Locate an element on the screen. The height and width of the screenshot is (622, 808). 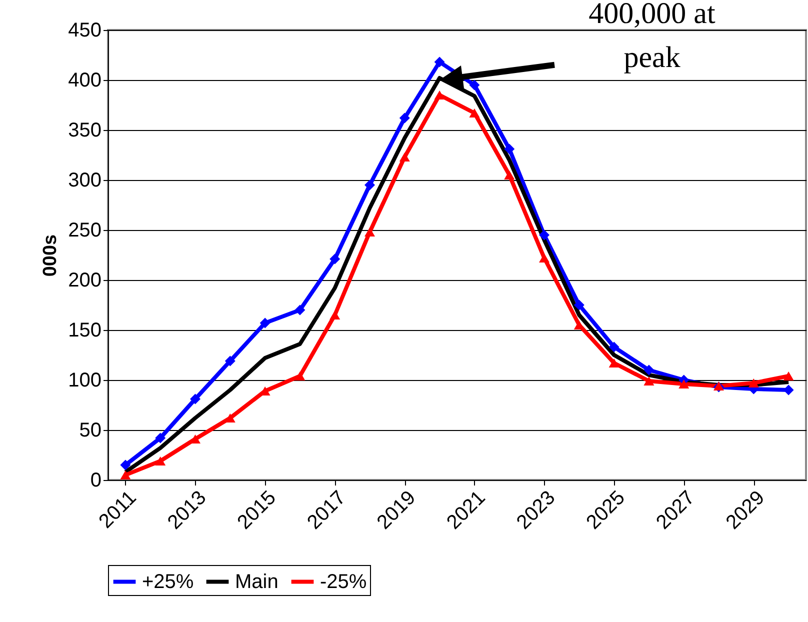
y-tick-label: 400 is located at coordinates (85, 81).